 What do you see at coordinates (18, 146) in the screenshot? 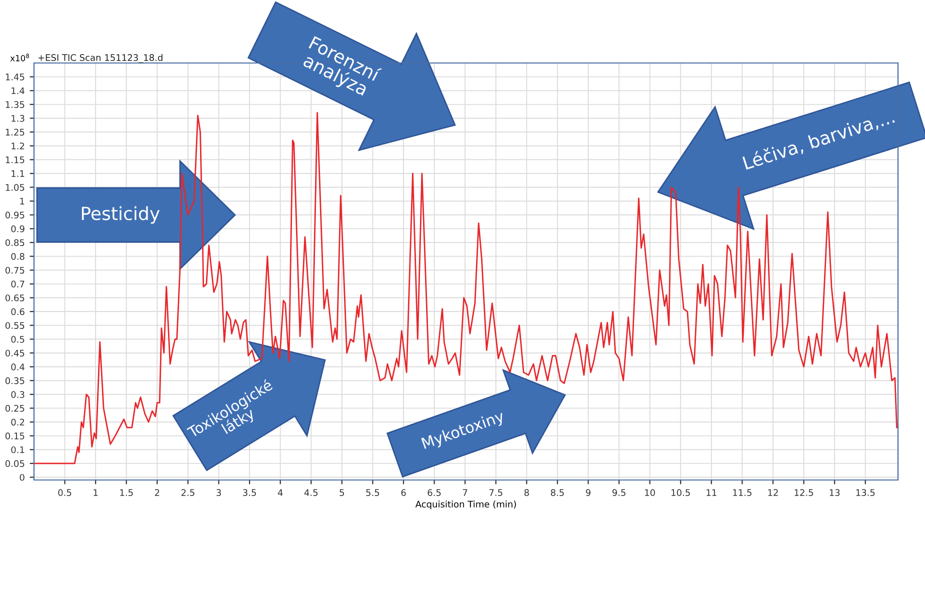
I see `y-tick-label: 1.2` at bounding box center [18, 146].